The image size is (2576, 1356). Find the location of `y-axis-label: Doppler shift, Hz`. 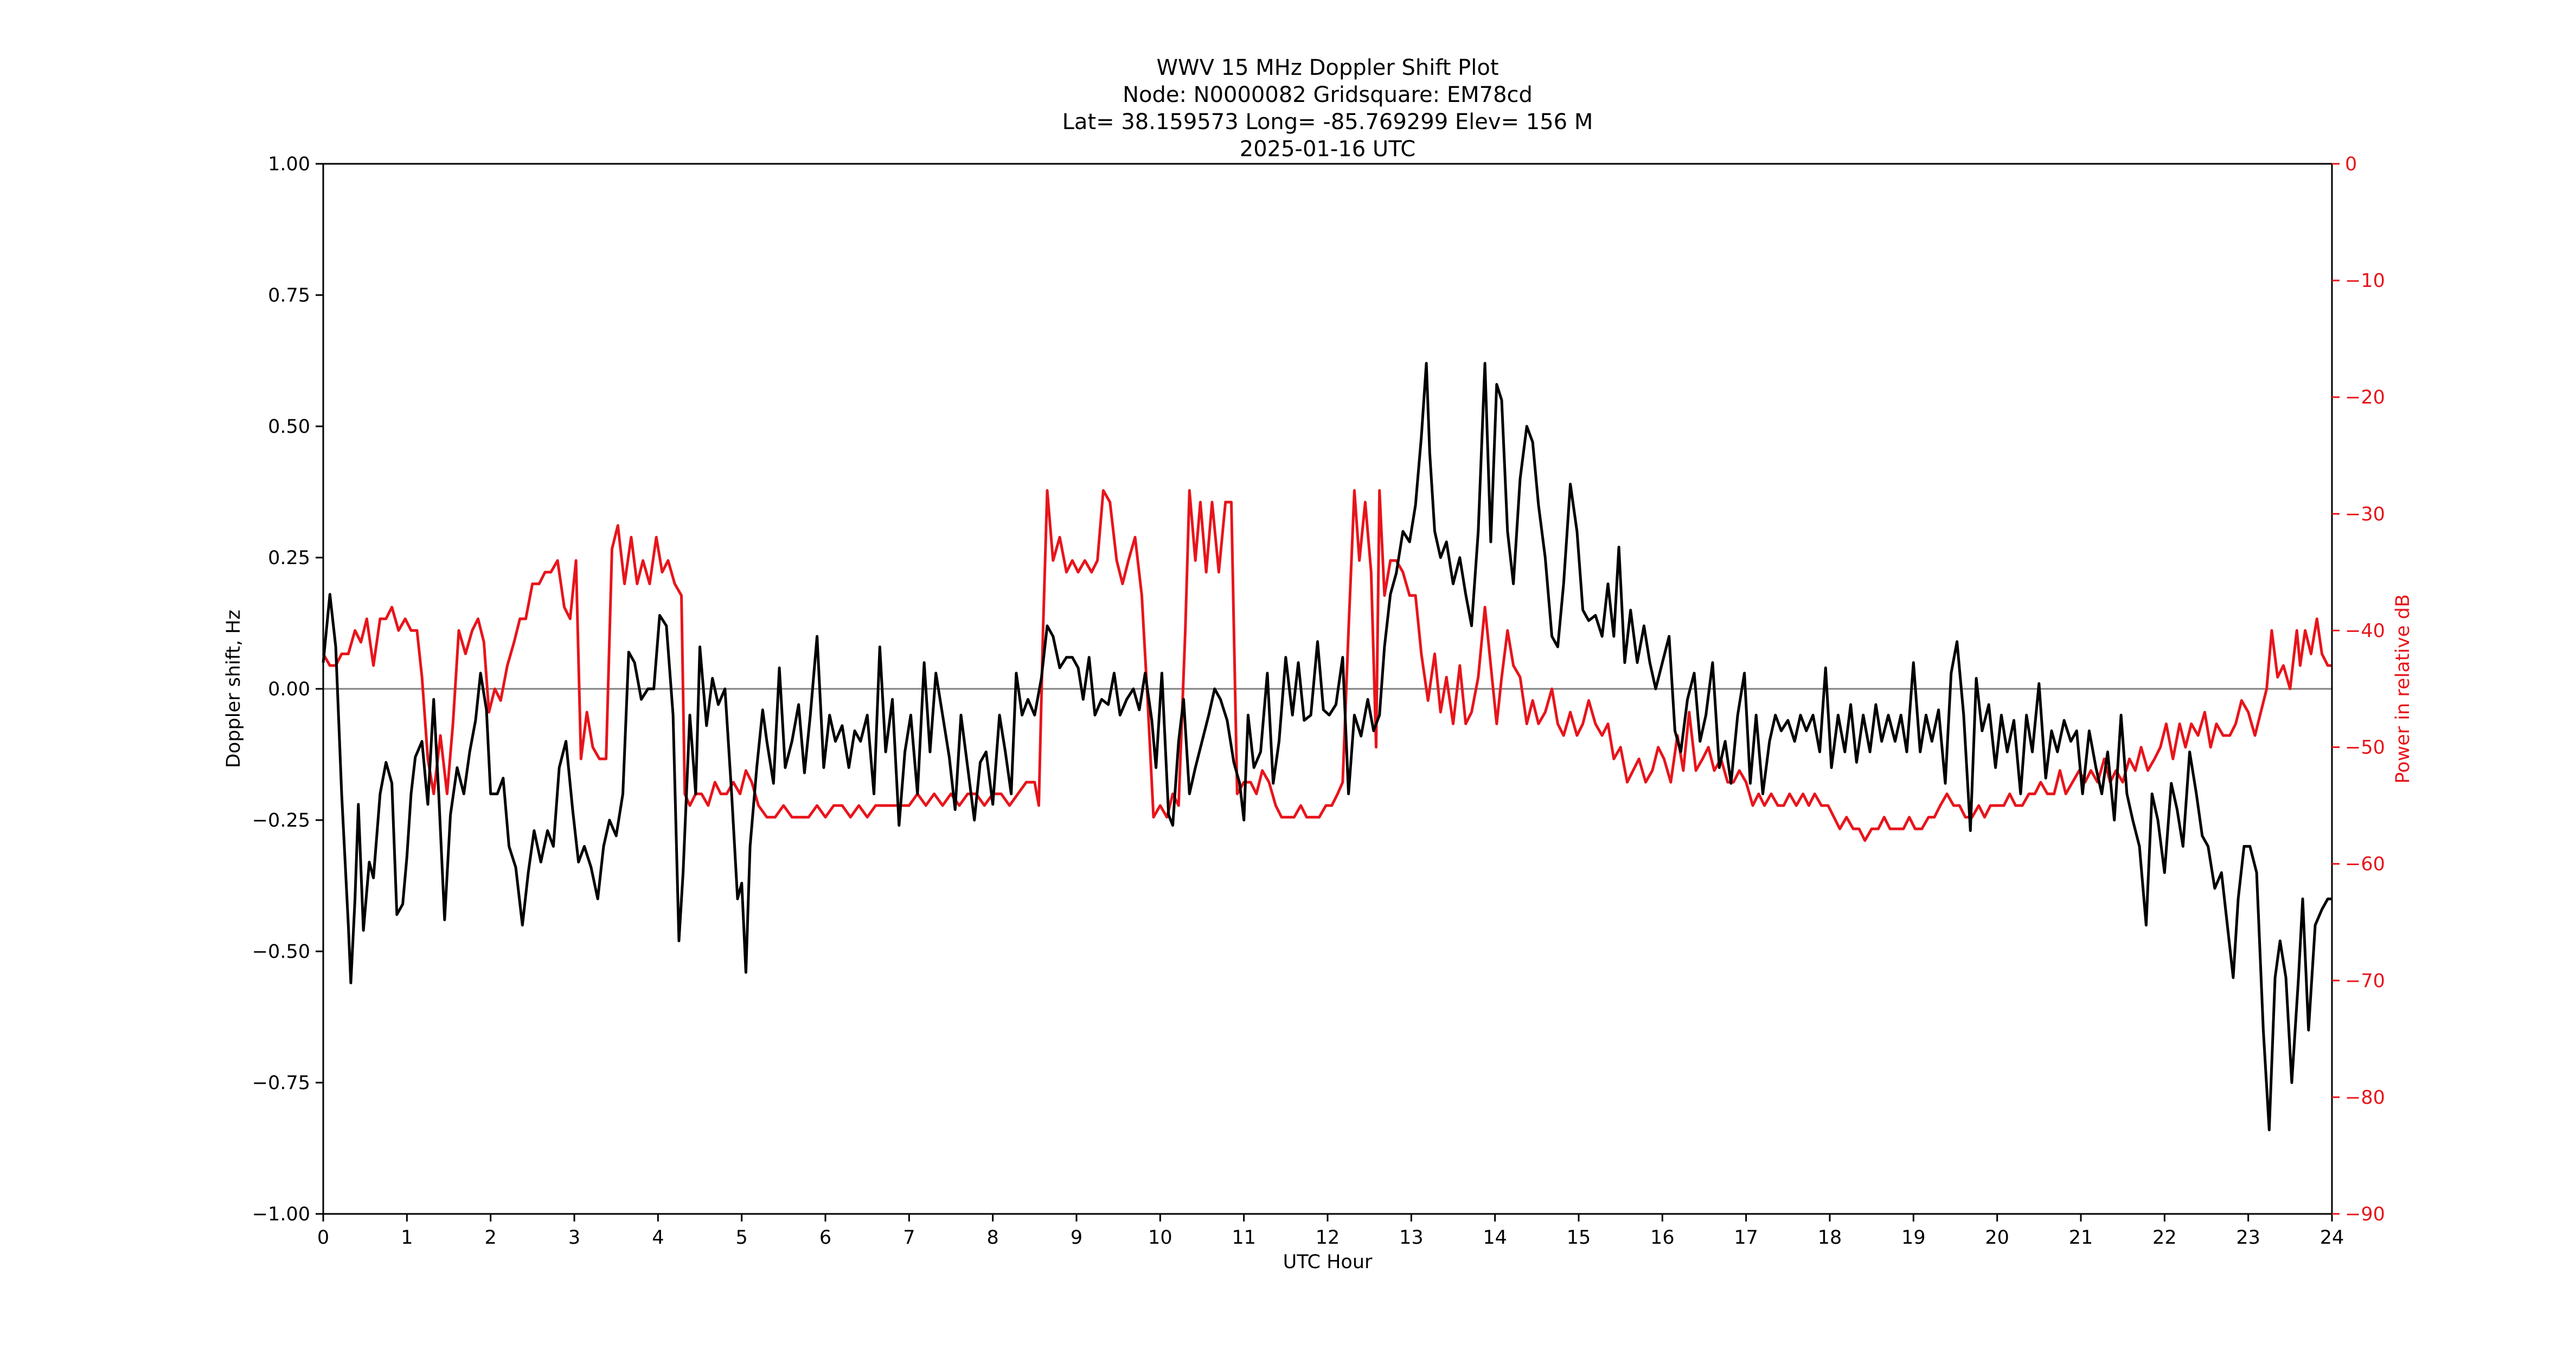

y-axis-label: Doppler shift, Hz is located at coordinates (234, 689).